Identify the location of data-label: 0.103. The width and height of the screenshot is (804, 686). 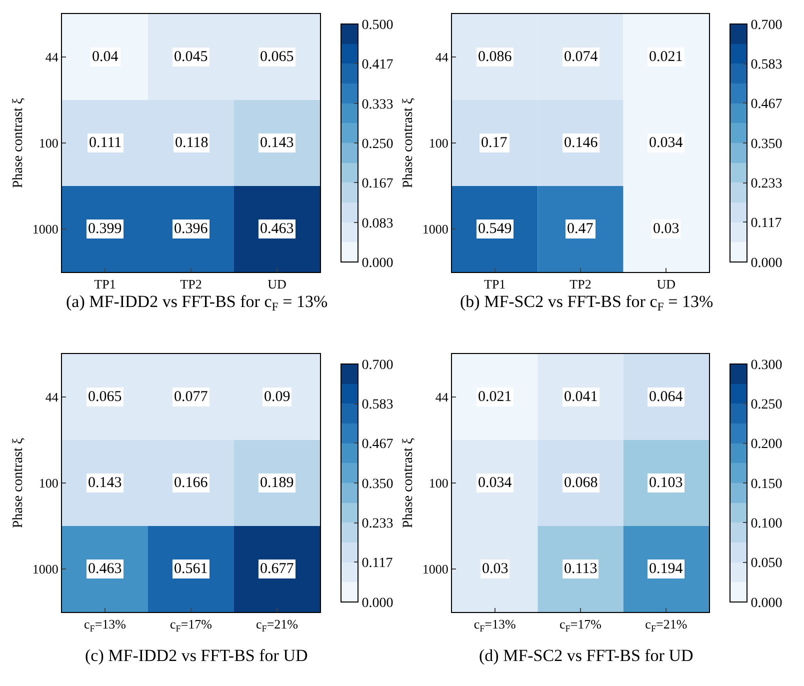
(666, 483).